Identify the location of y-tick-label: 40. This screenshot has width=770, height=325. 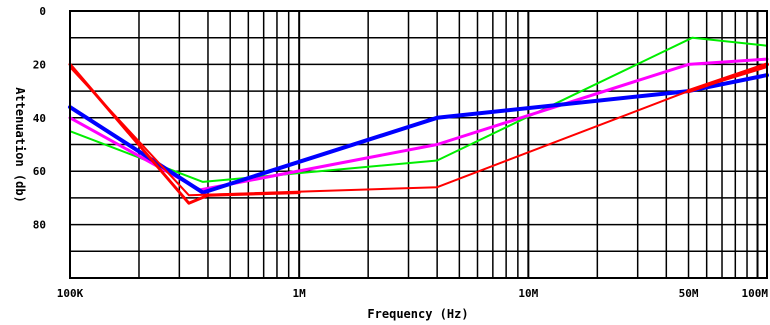
(39, 118).